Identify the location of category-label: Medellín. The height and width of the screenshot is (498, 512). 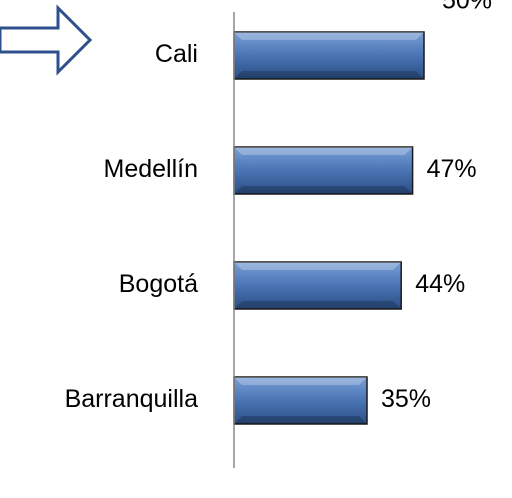
(151, 169).